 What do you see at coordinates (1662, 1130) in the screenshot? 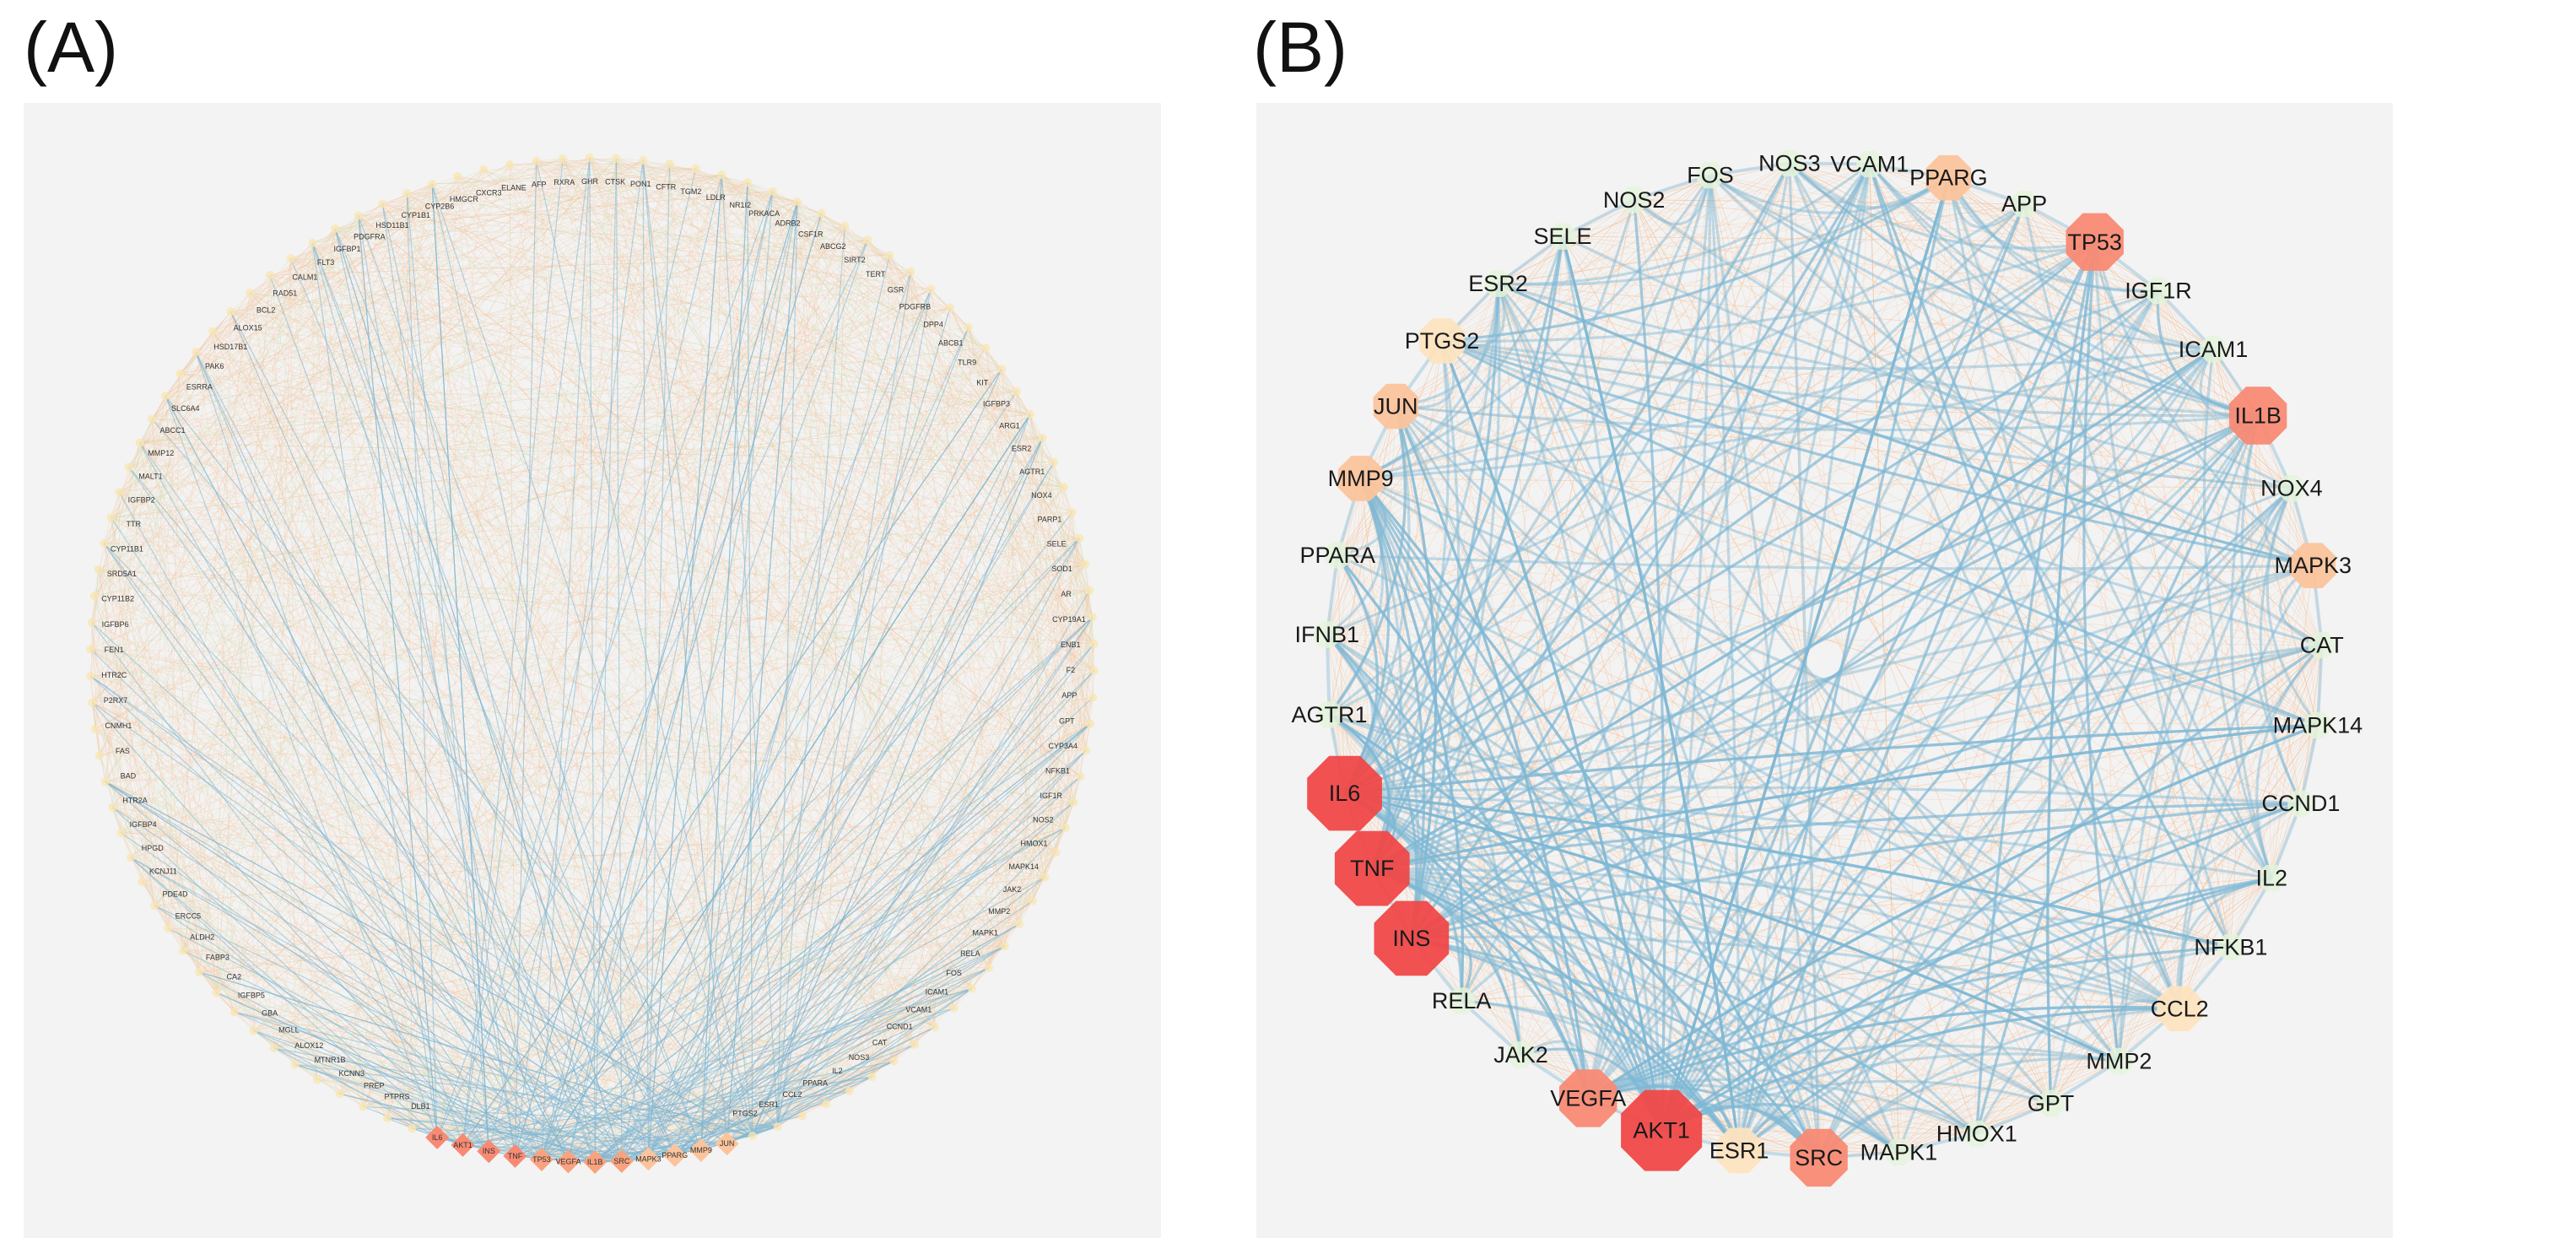
I see `network-b-node-akt1: AKT1` at bounding box center [1662, 1130].